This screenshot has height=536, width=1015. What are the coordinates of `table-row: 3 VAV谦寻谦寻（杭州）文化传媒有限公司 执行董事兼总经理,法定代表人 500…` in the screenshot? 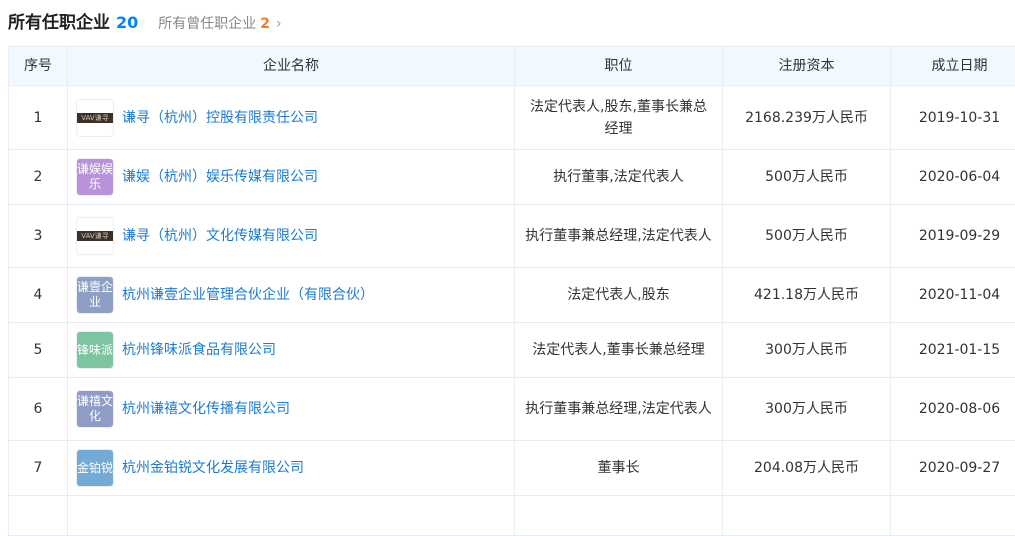 It's located at (512, 236).